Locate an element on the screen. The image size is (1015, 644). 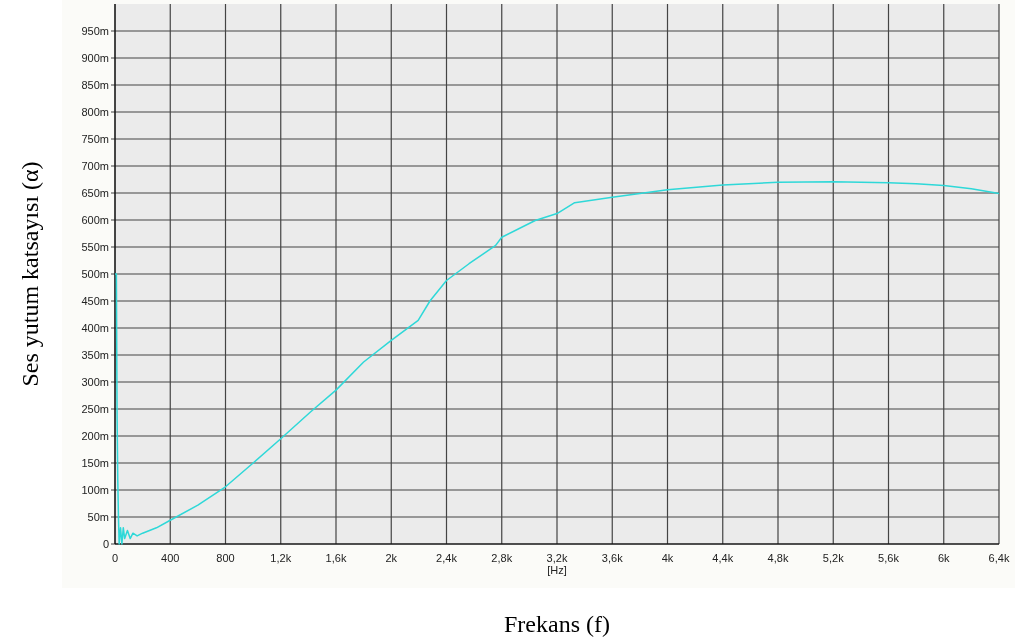
y-tick-label: 100m is located at coordinates (95, 490).